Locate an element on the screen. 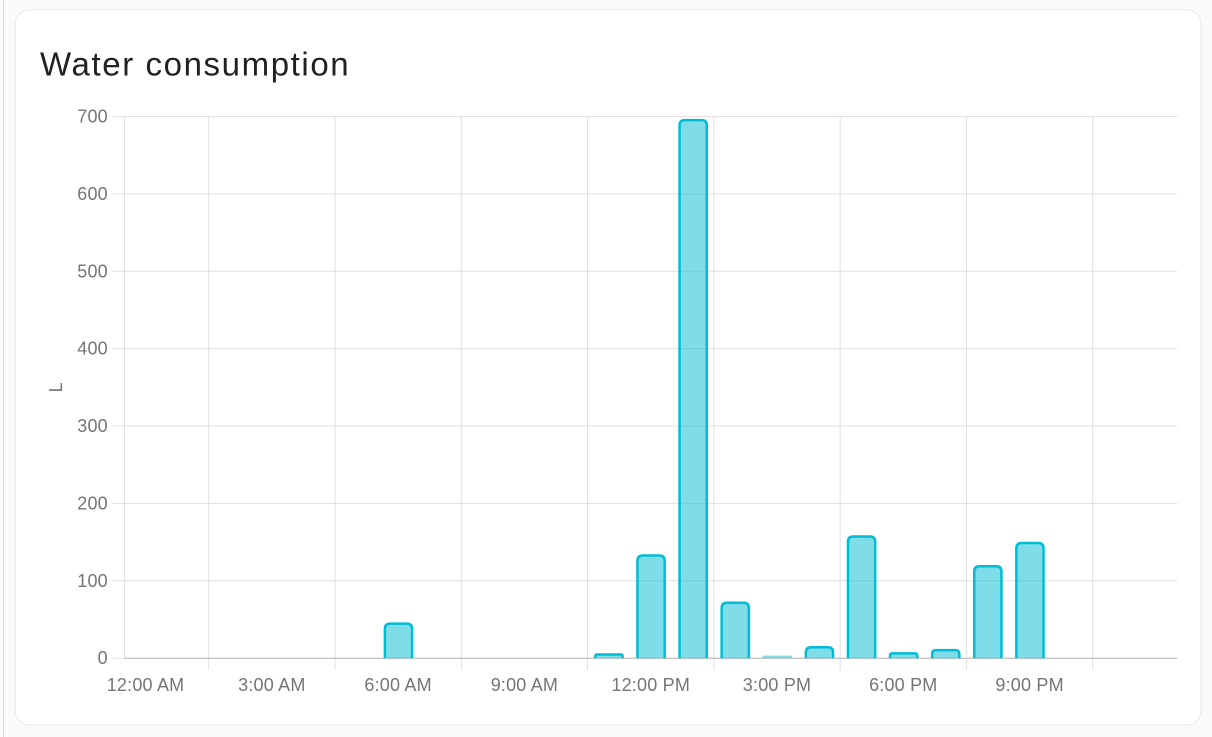  svg-text: Water consumption is located at coordinates (195, 63).